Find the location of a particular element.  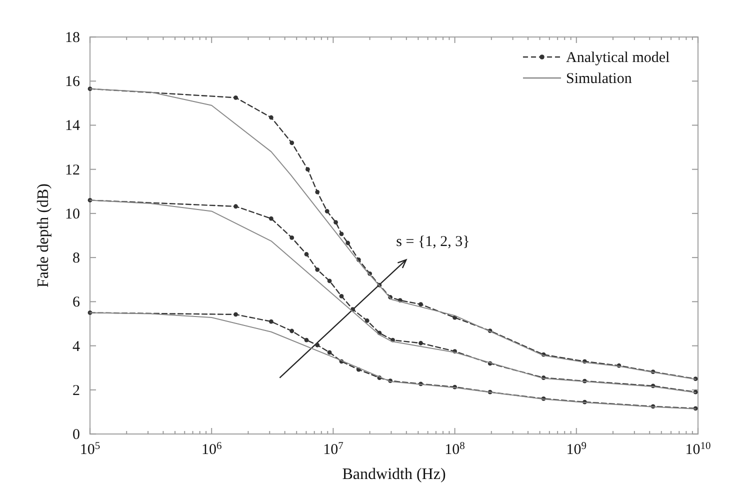

x-tick-label: 10$^{10}$ is located at coordinates (698, 449).